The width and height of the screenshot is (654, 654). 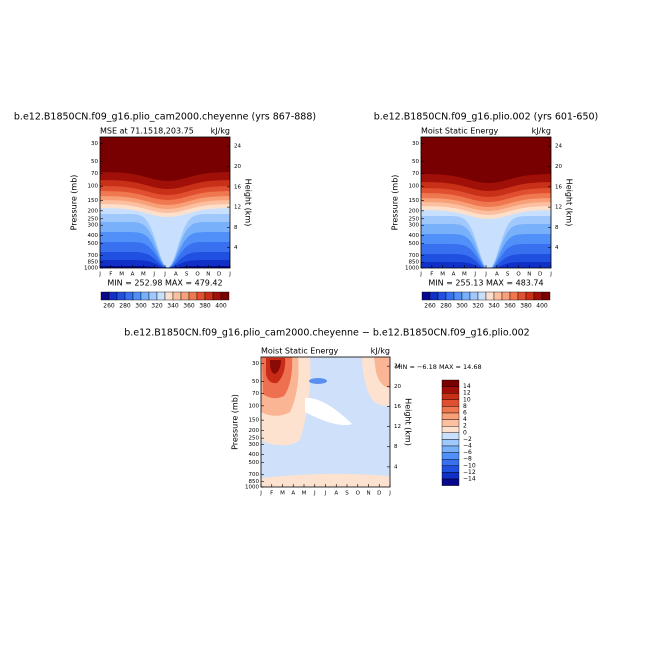 What do you see at coordinates (431, 275) in the screenshot?
I see `x-tick-label: F` at bounding box center [431, 275].